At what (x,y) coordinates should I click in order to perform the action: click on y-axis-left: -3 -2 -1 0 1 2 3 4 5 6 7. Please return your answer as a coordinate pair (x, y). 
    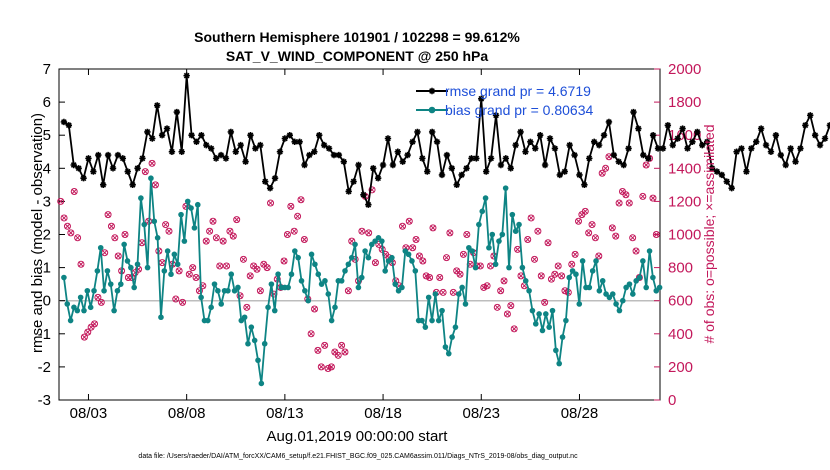
    Looking at the image, I should click on (51, 235).